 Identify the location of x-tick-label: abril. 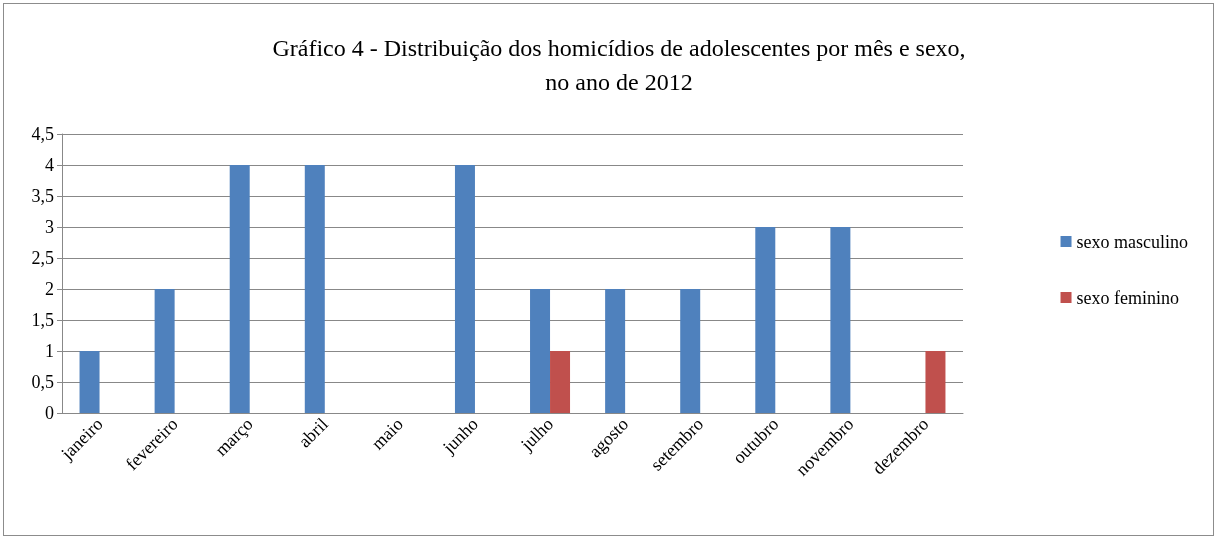
(313, 432).